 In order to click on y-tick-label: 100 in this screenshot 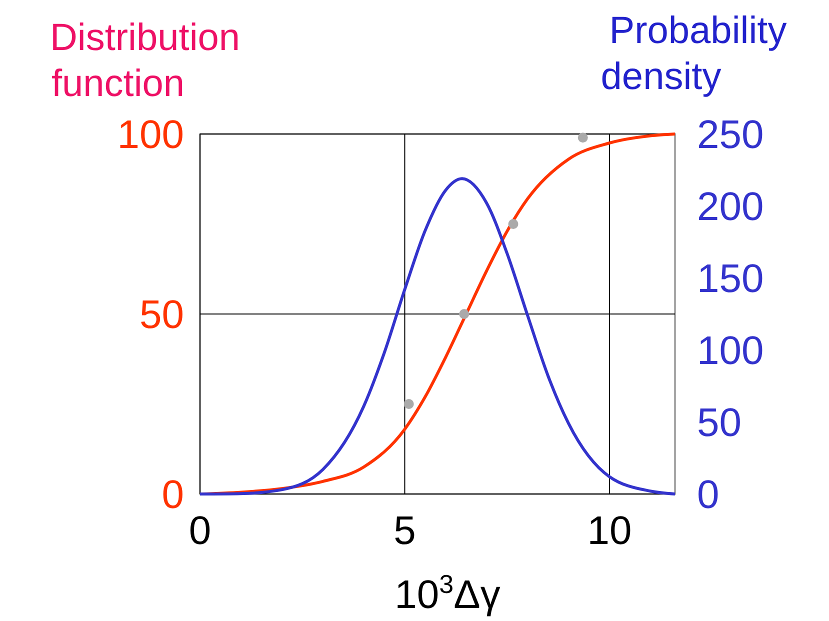, I will do `click(150, 135)`.